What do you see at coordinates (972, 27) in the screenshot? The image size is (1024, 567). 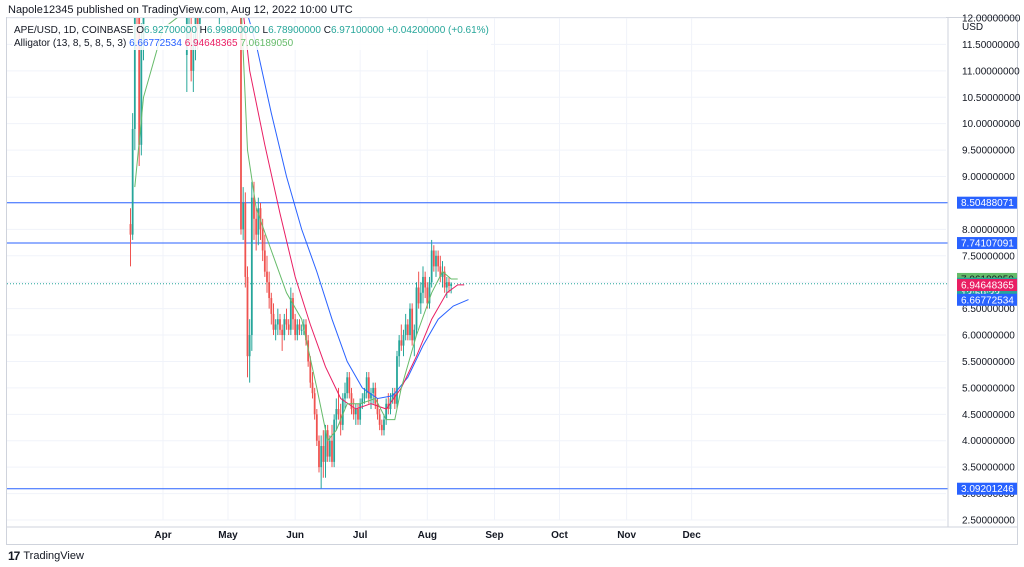 I see `currency-label: USD` at bounding box center [972, 27].